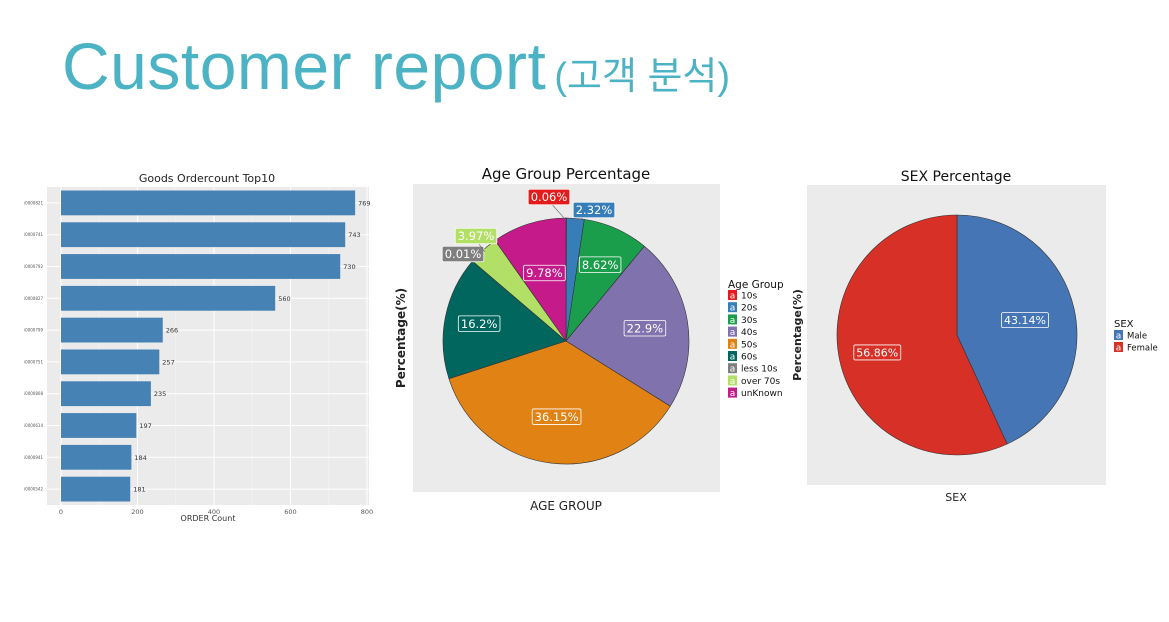  What do you see at coordinates (139, 490) in the screenshot?
I see `bar-value-label: 181` at bounding box center [139, 490].